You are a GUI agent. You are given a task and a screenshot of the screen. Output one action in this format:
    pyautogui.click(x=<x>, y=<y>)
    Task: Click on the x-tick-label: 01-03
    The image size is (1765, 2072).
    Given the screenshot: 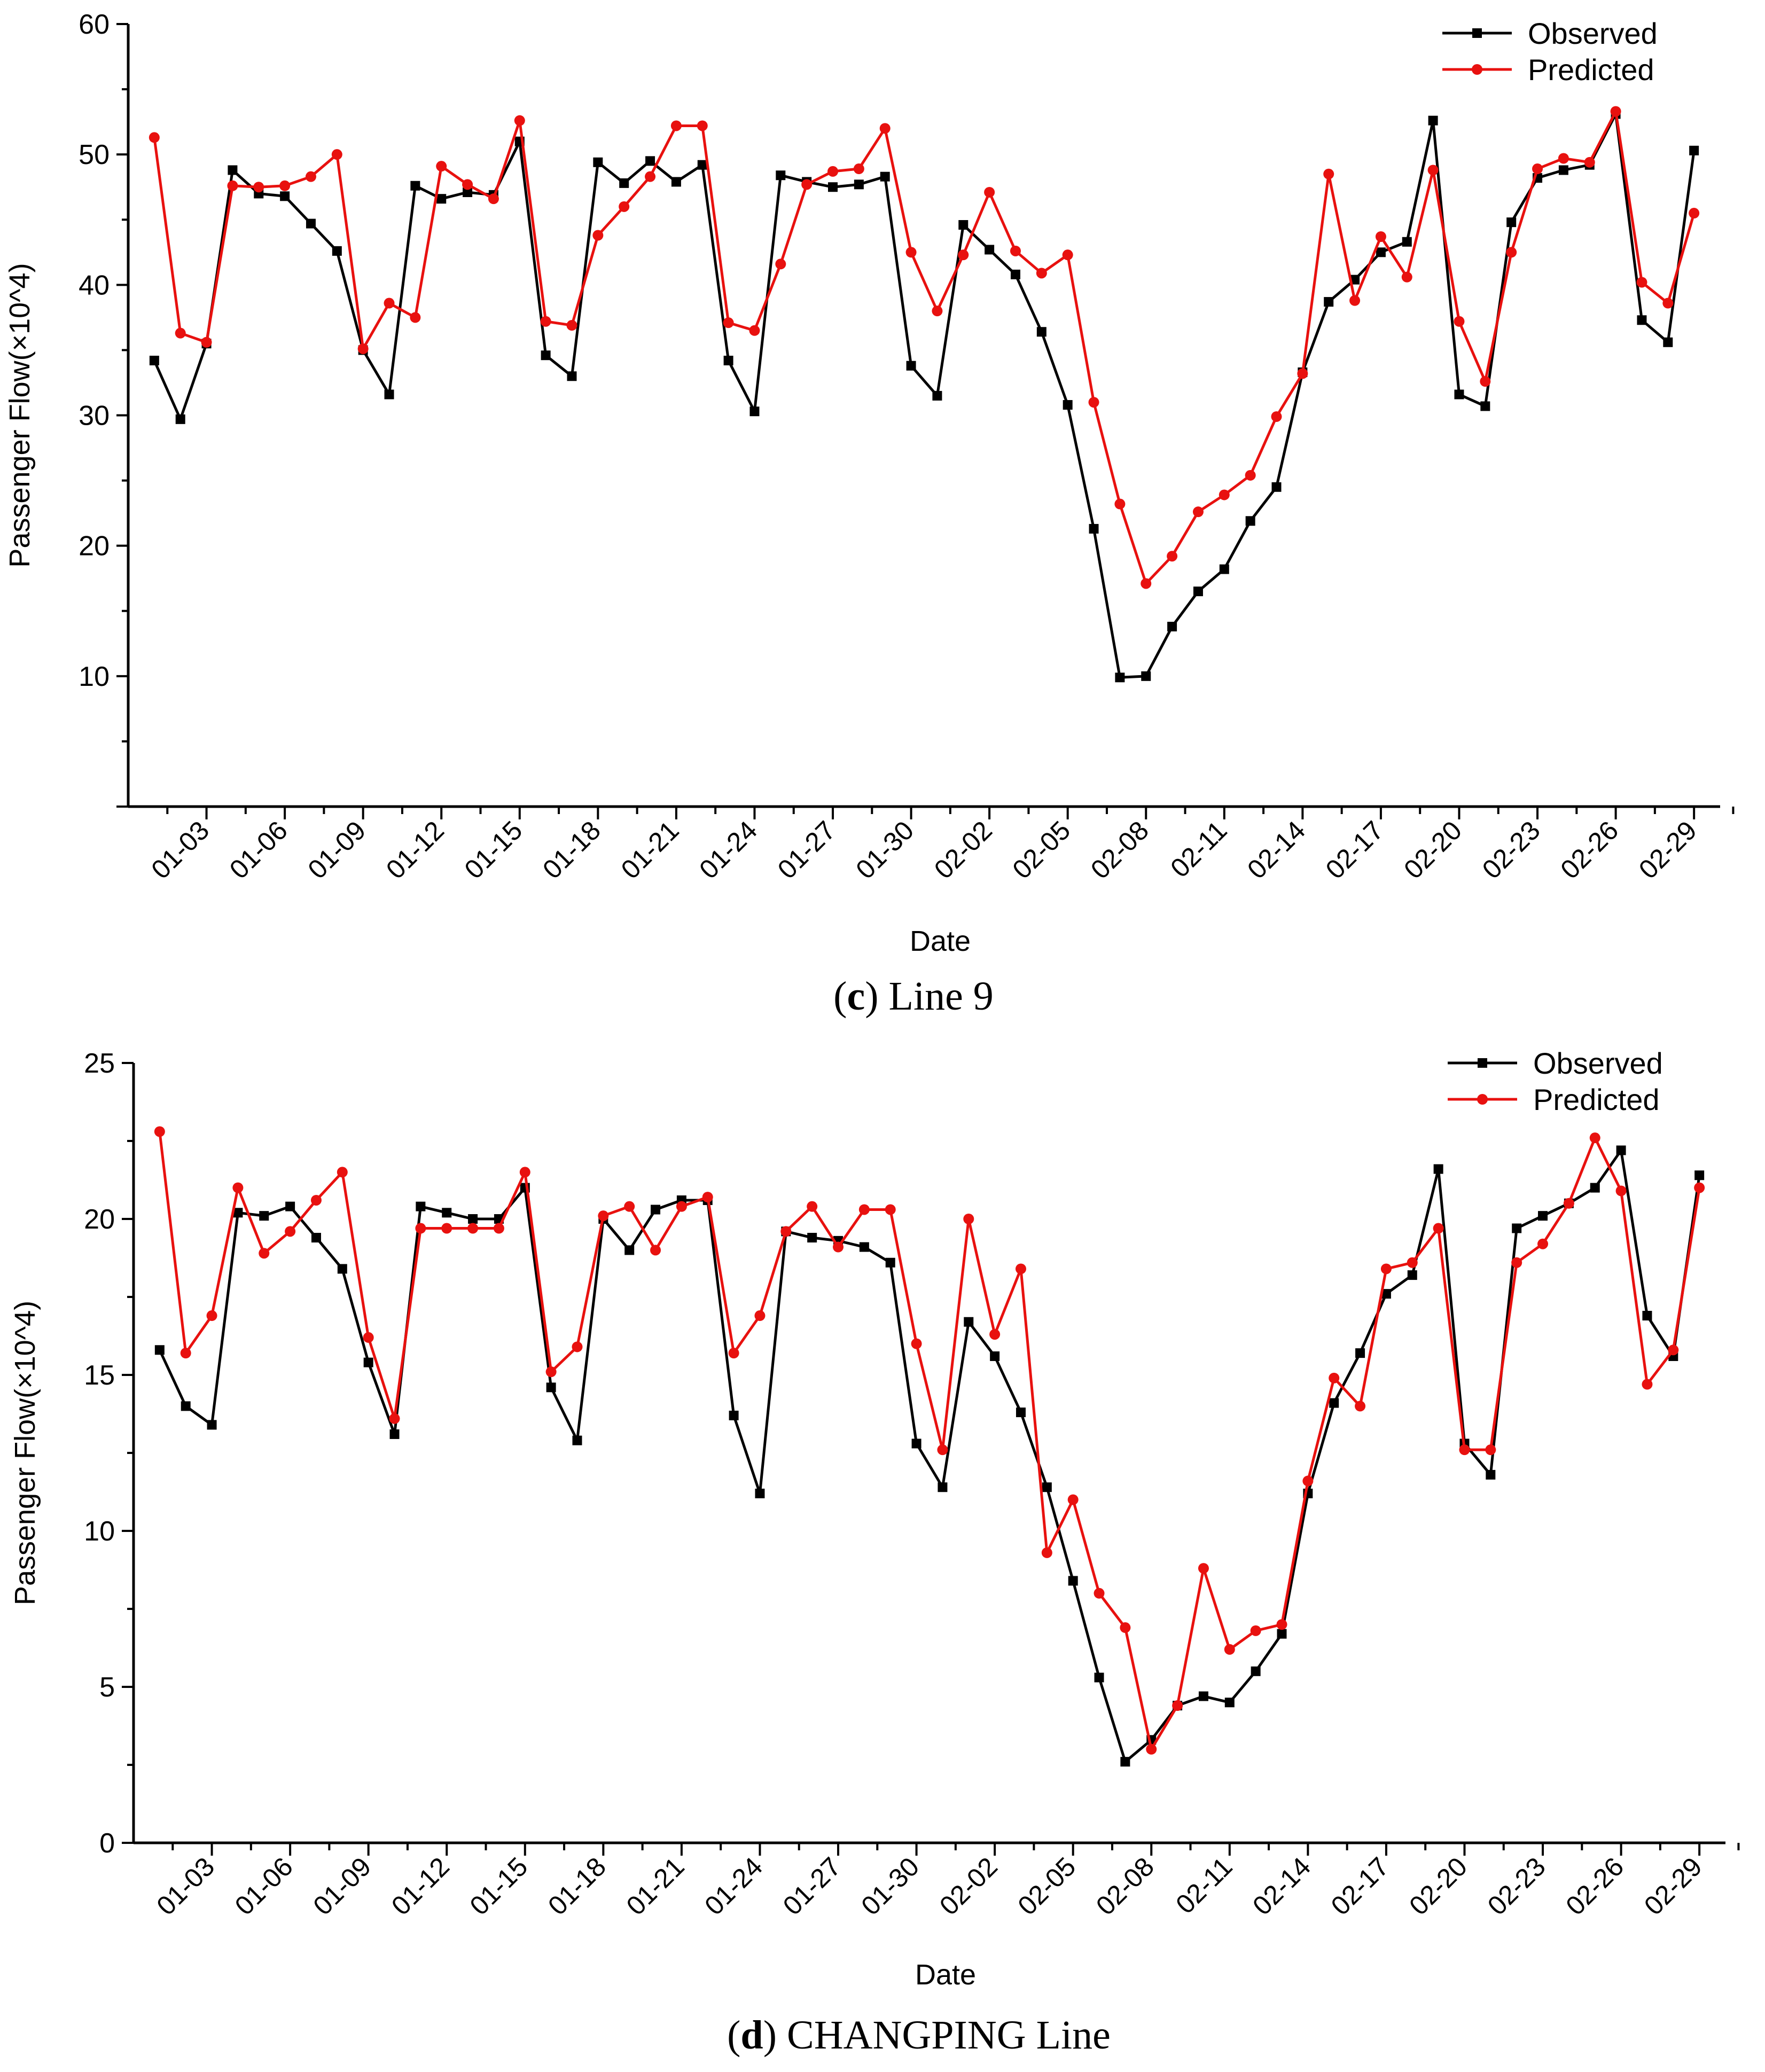 What is the action you would take?
    pyautogui.click(x=185, y=1886)
    